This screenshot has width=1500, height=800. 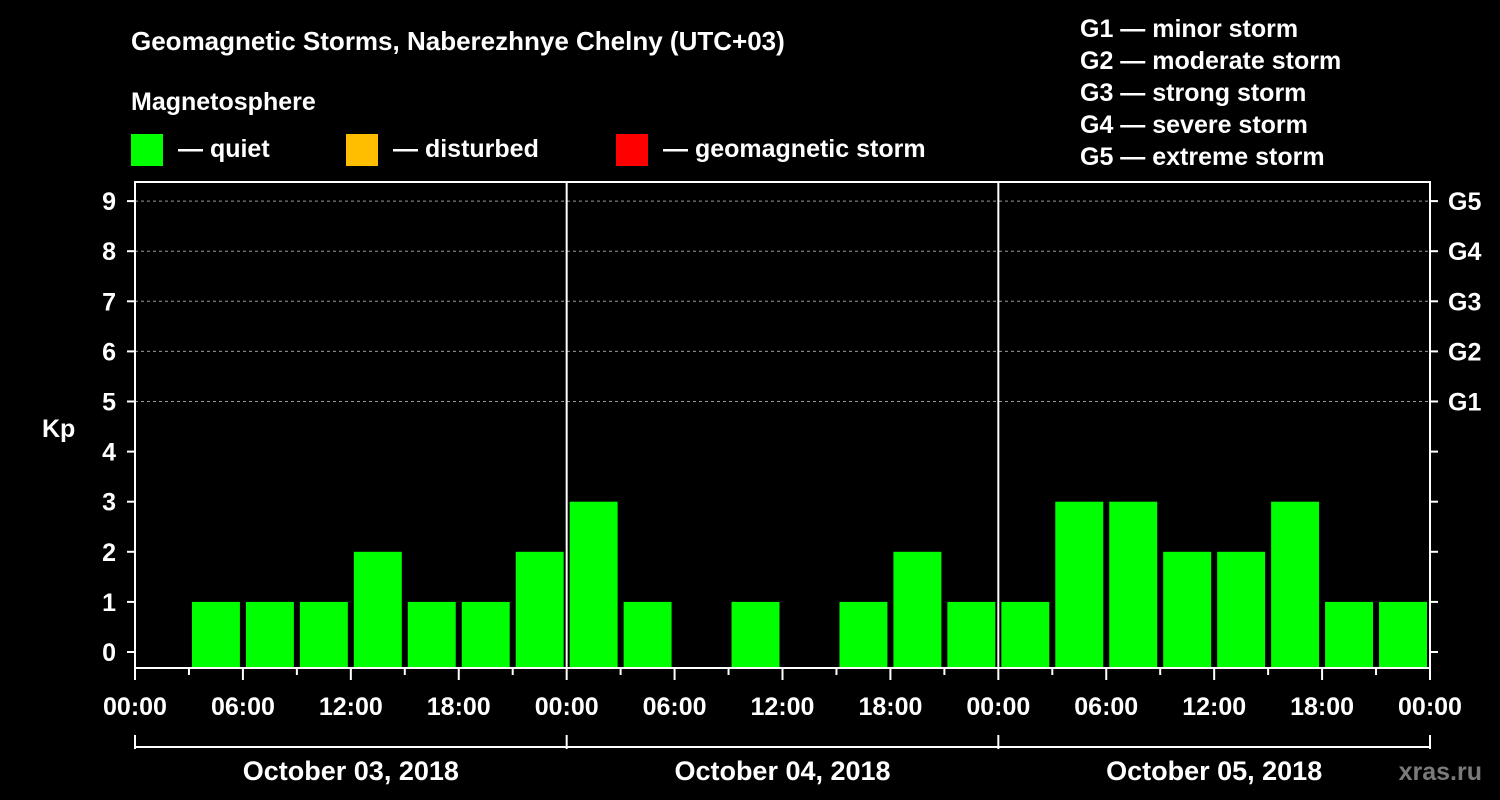 What do you see at coordinates (1464, 302) in the screenshot?
I see `storm-level-label: G3` at bounding box center [1464, 302].